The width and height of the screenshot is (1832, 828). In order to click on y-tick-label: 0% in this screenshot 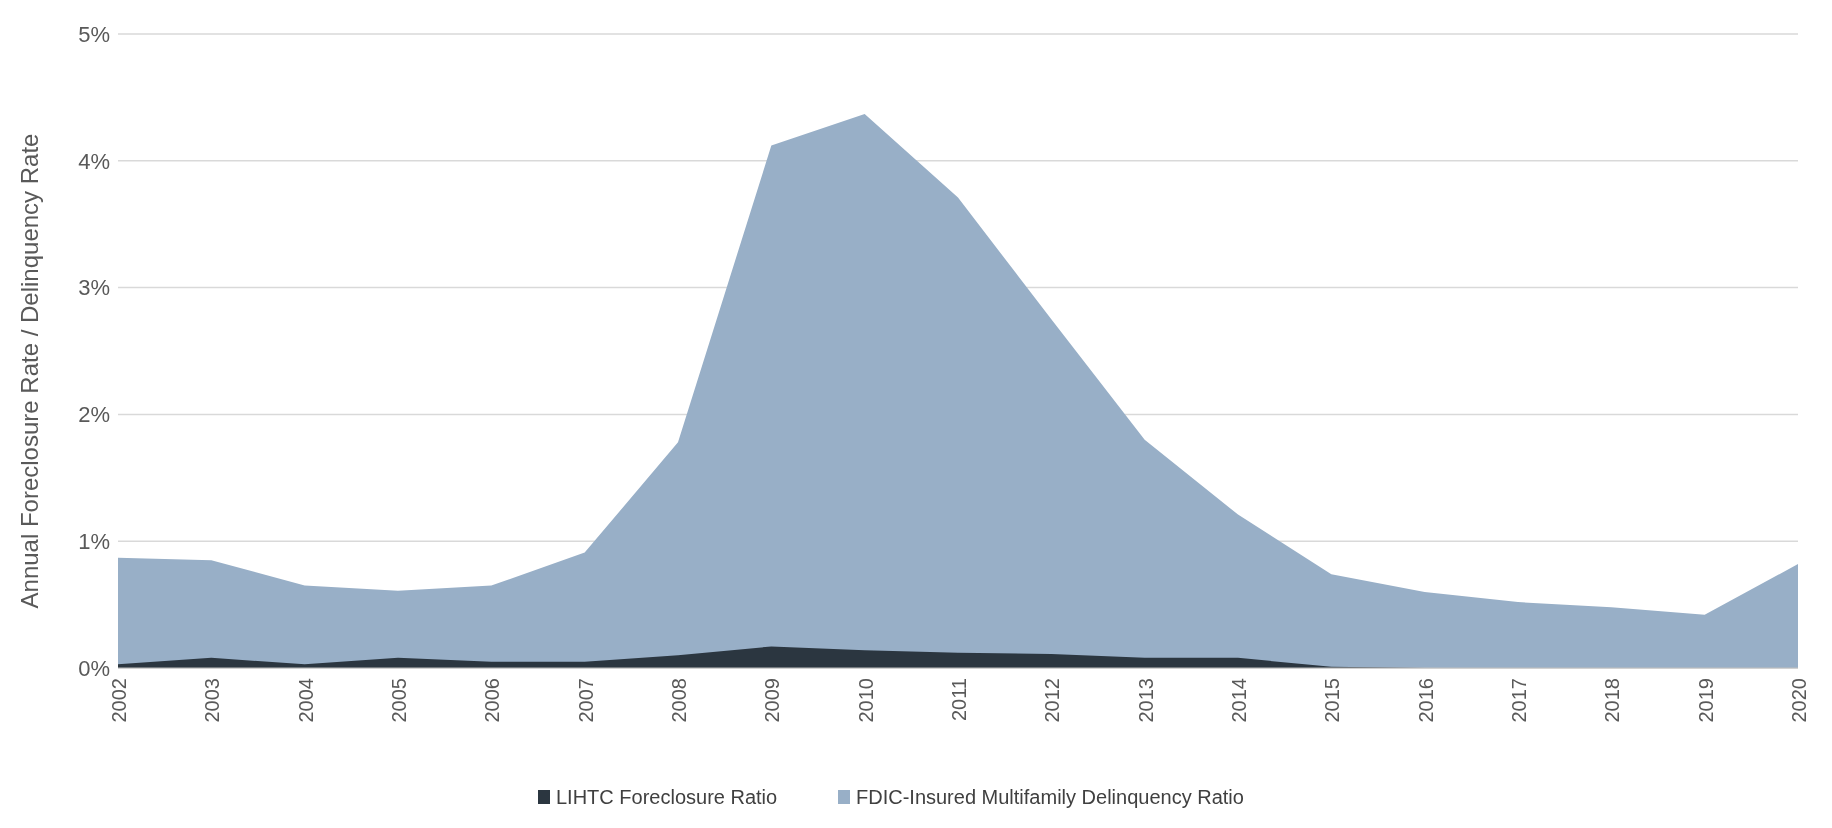, I will do `click(94, 668)`.